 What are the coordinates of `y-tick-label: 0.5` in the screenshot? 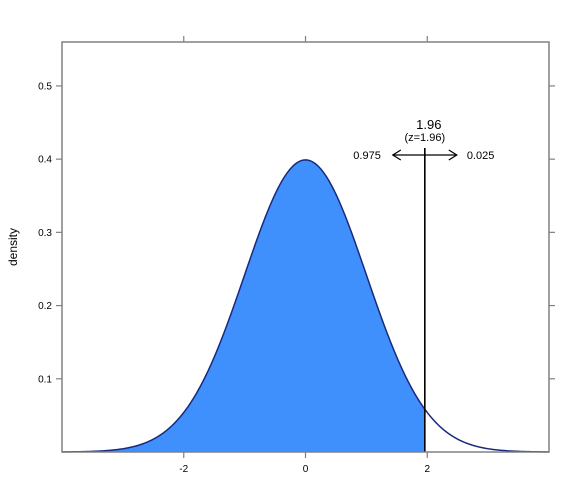 It's located at (45, 86).